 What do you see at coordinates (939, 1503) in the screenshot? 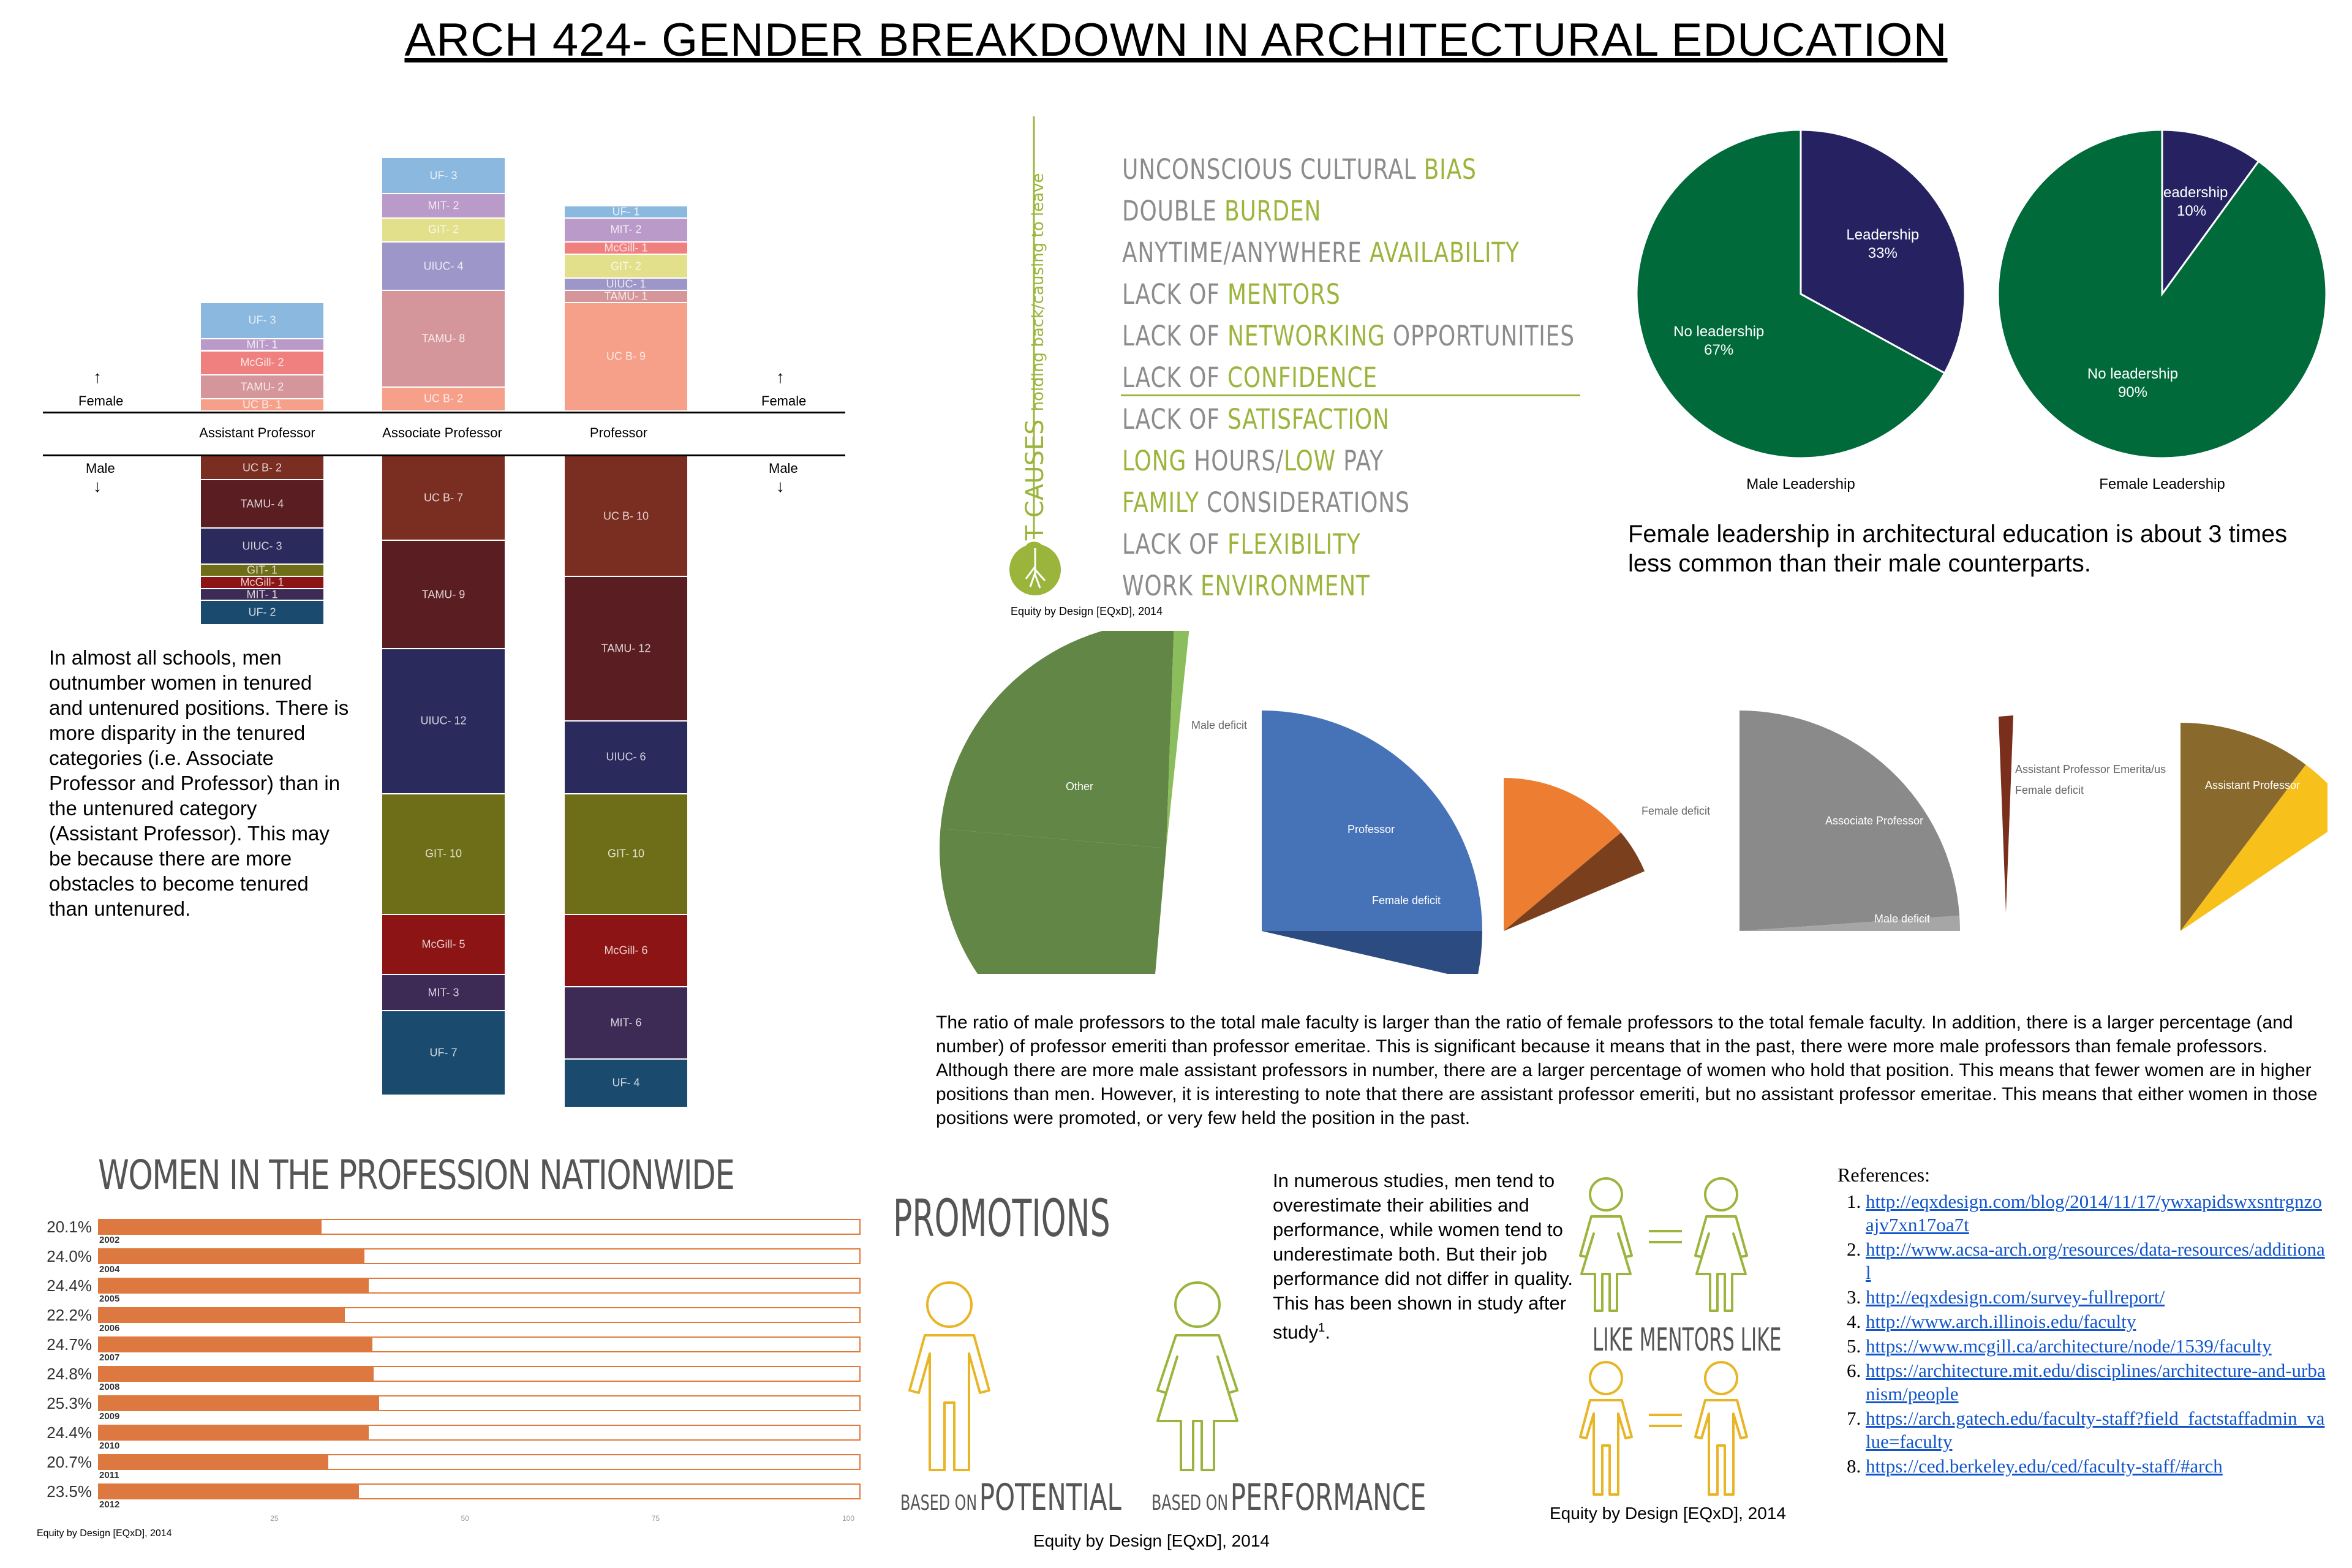
I see `potential-label-small: BASED ON` at bounding box center [939, 1503].